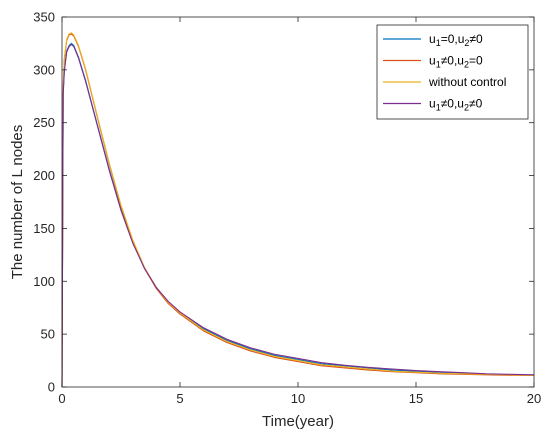 The width and height of the screenshot is (550, 441). I want to click on x-tick-label: 10, so click(298, 398).